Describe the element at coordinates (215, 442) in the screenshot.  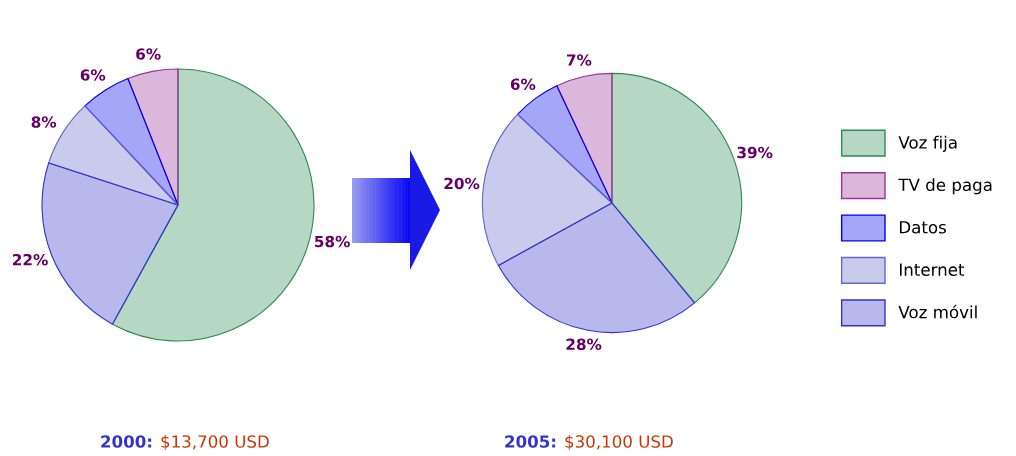
I see `text: $13,700 USD` at that location.